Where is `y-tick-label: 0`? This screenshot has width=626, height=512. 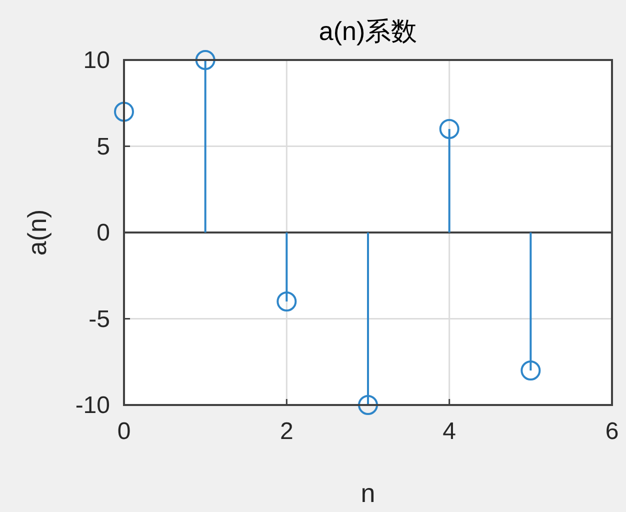
y-tick-label: 0 is located at coordinates (103, 233).